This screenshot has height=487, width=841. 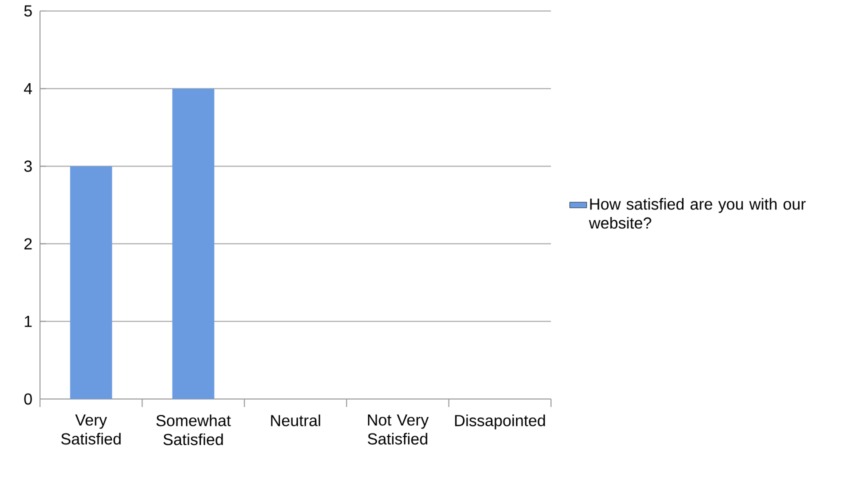 What do you see at coordinates (193, 430) in the screenshot?
I see `x-tick-label: Somewhat Satisfied` at bounding box center [193, 430].